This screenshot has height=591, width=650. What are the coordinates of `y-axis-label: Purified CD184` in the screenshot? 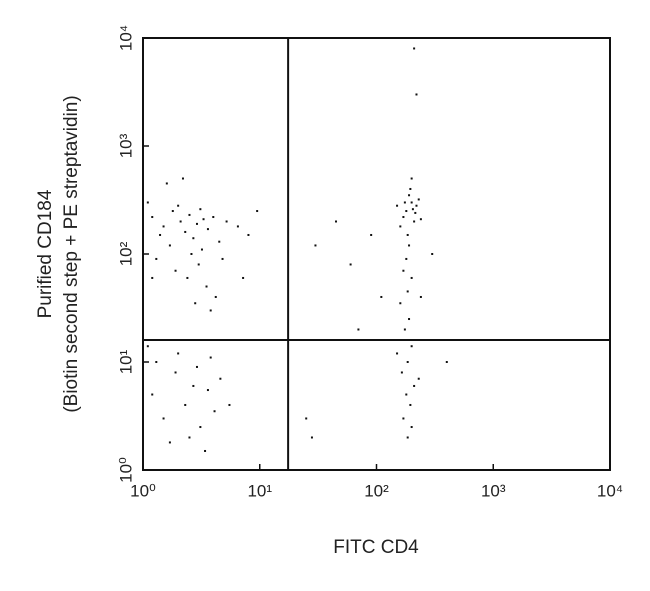 It's located at (45, 253).